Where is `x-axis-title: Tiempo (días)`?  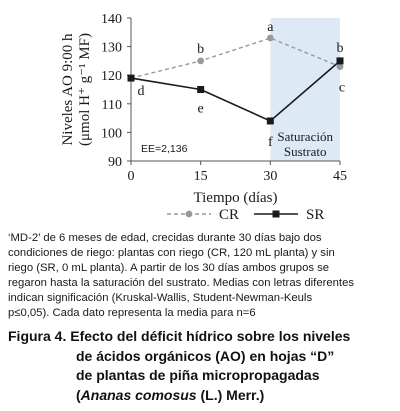 x-axis-title: Tiempo (días) is located at coordinates (235, 198).